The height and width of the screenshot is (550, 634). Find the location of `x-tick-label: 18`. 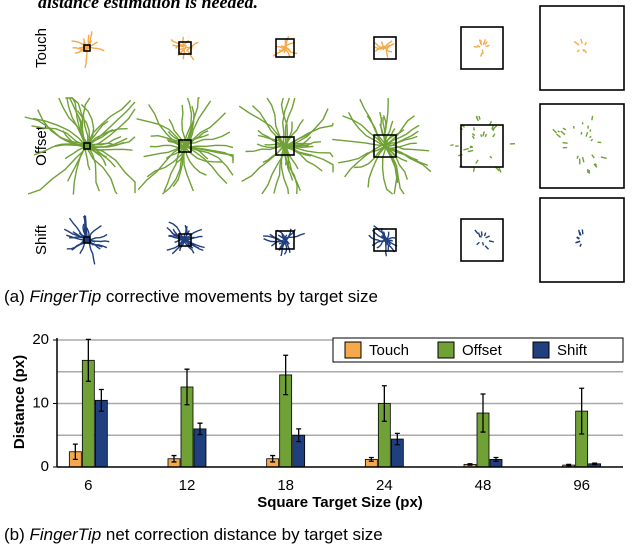

x-tick-label: 18 is located at coordinates (285, 485).